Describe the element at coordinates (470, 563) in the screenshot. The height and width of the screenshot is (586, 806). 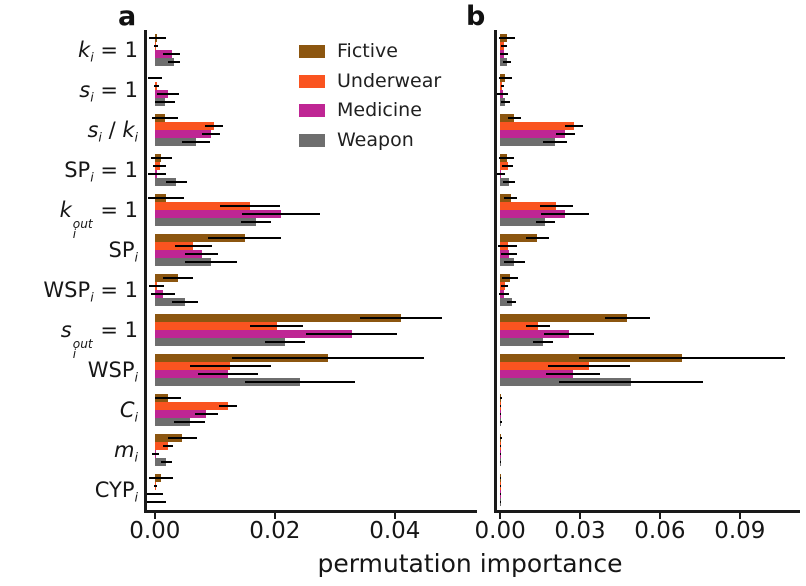
I see `x-axis-title: permutation importance` at that location.